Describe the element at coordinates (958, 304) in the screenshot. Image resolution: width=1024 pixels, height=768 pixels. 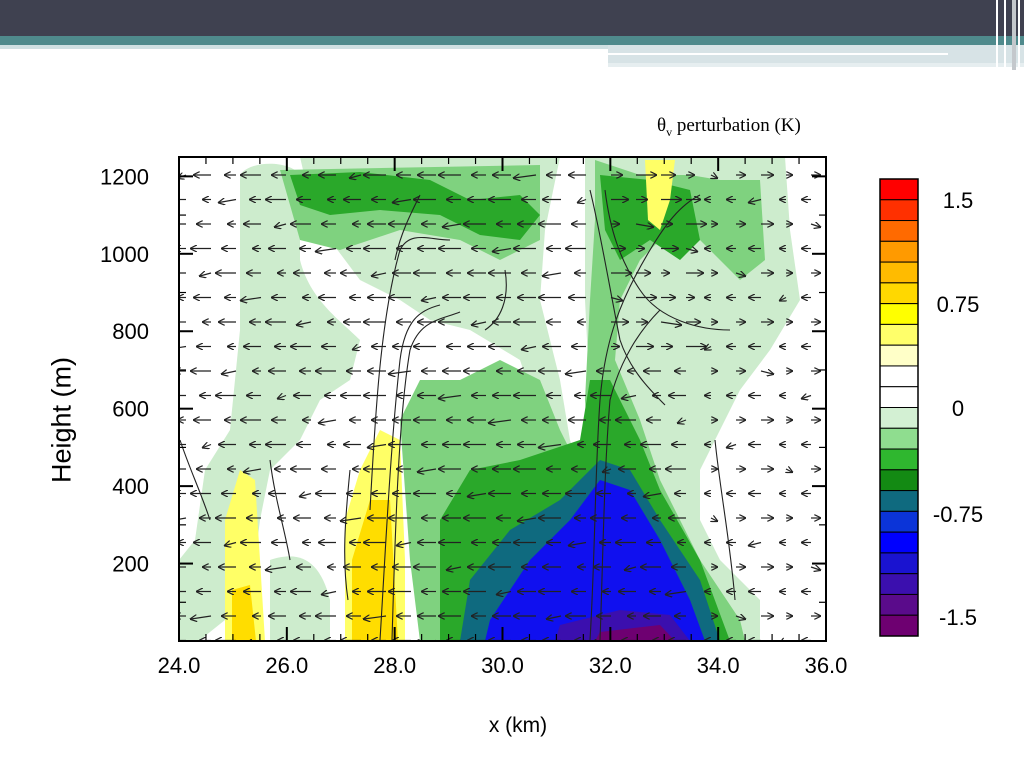
I see `colorbar-label: 0.75` at that location.